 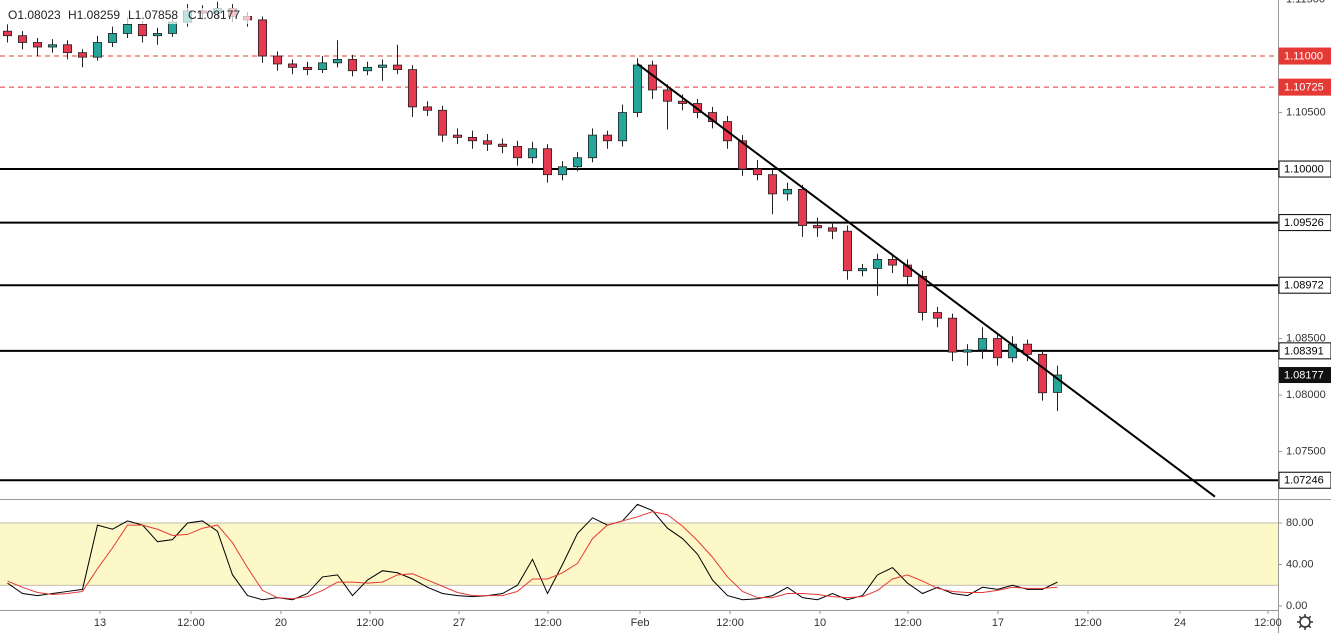 I want to click on y-tick-label: 1.08000, so click(x=1306, y=395).